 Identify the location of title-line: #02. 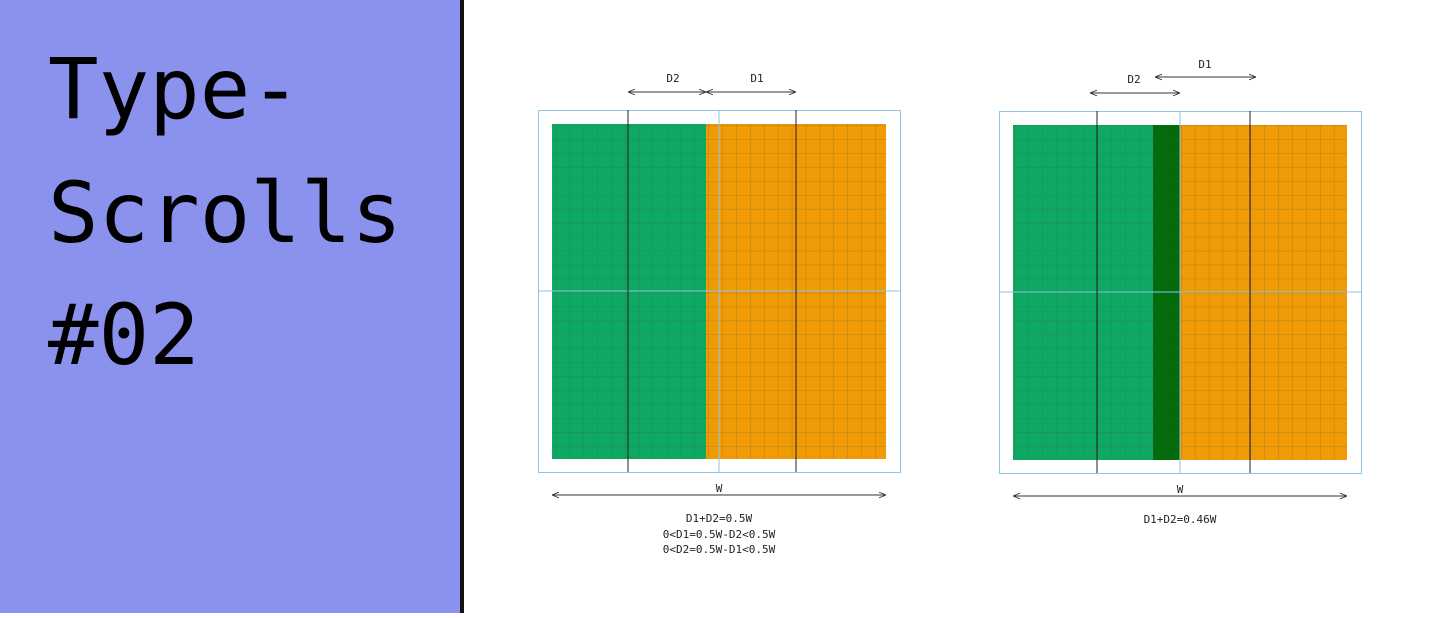
(124, 335).